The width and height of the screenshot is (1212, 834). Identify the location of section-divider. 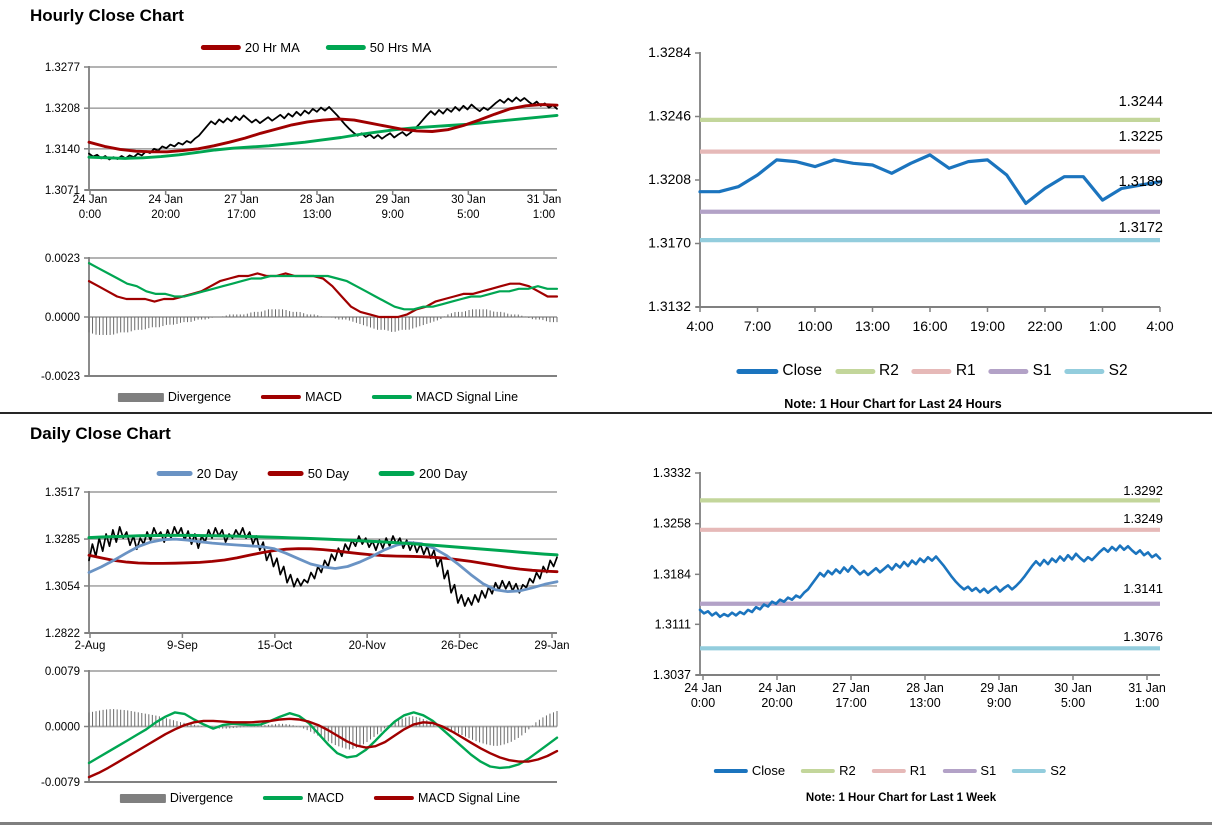
(606, 413).